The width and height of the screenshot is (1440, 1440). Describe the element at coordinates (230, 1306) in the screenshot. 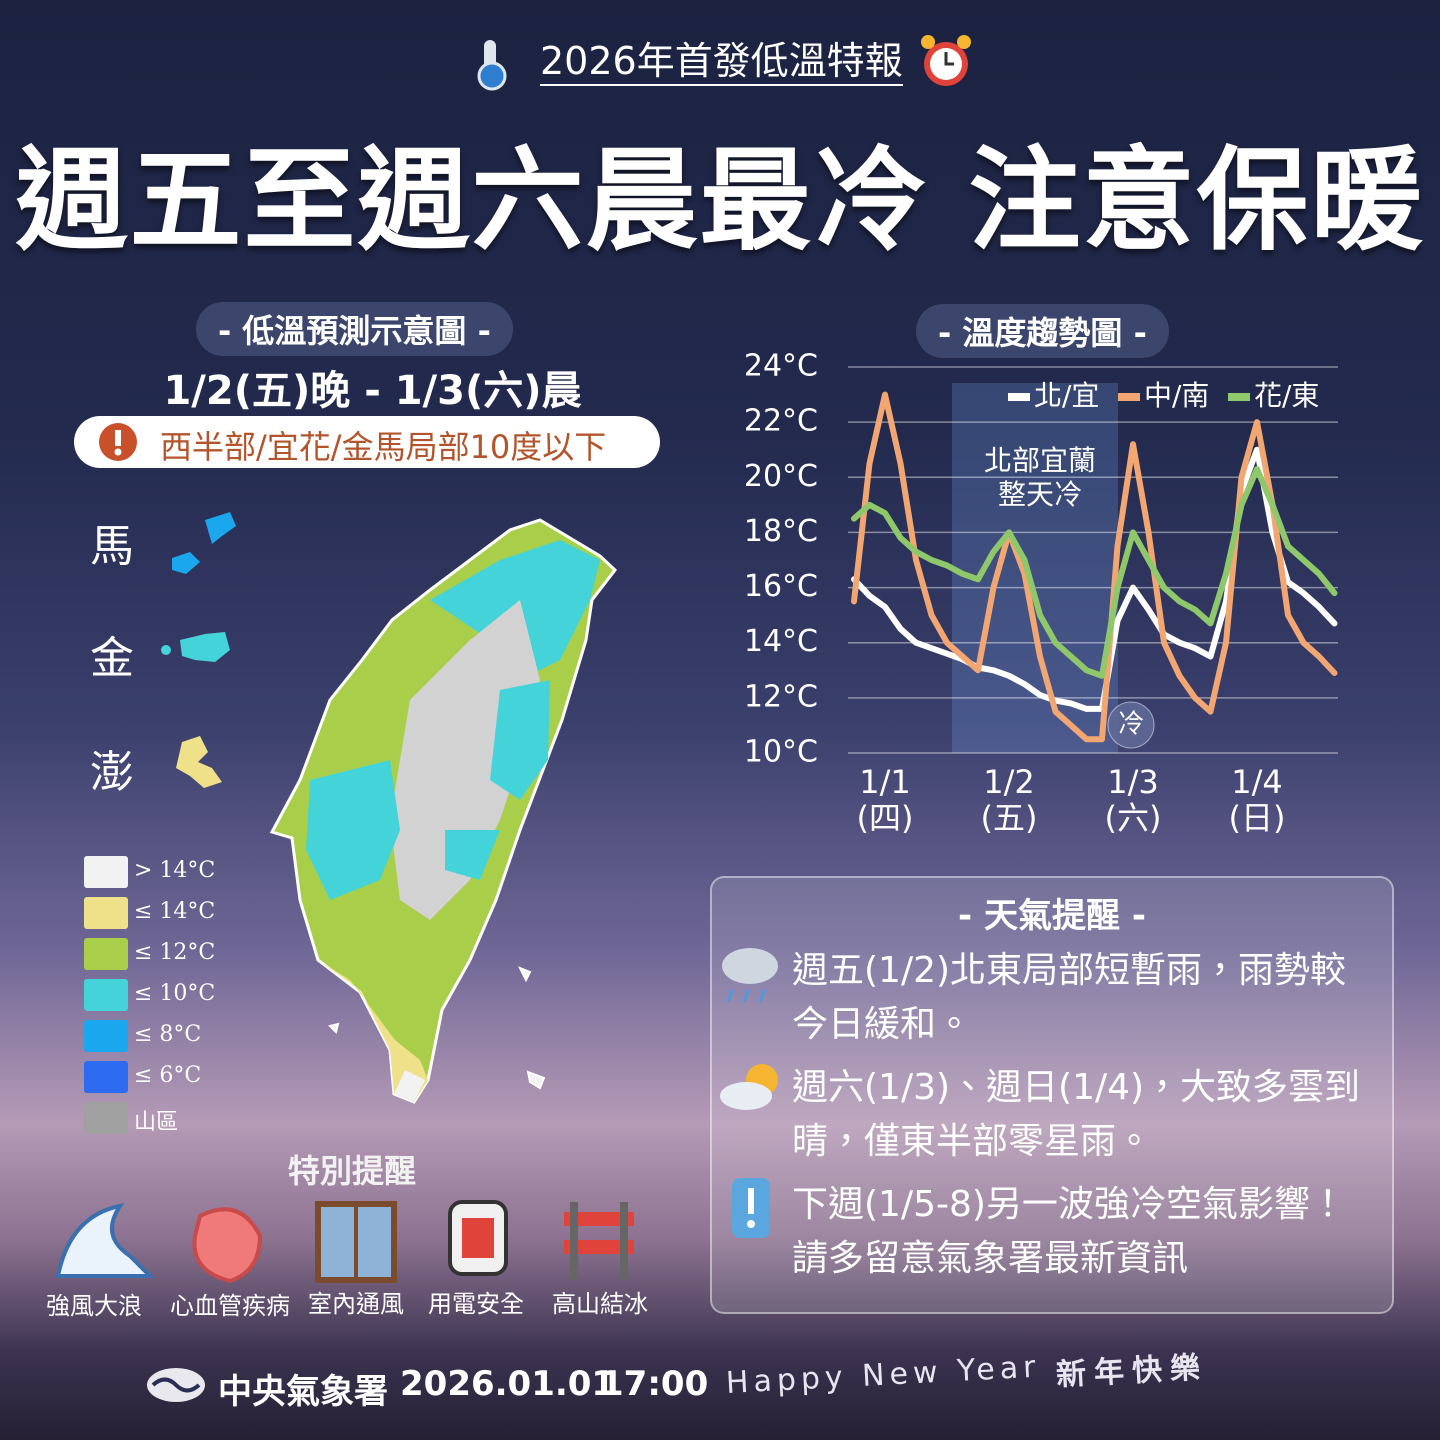

I see `reminder-item: 心血管疾病` at that location.